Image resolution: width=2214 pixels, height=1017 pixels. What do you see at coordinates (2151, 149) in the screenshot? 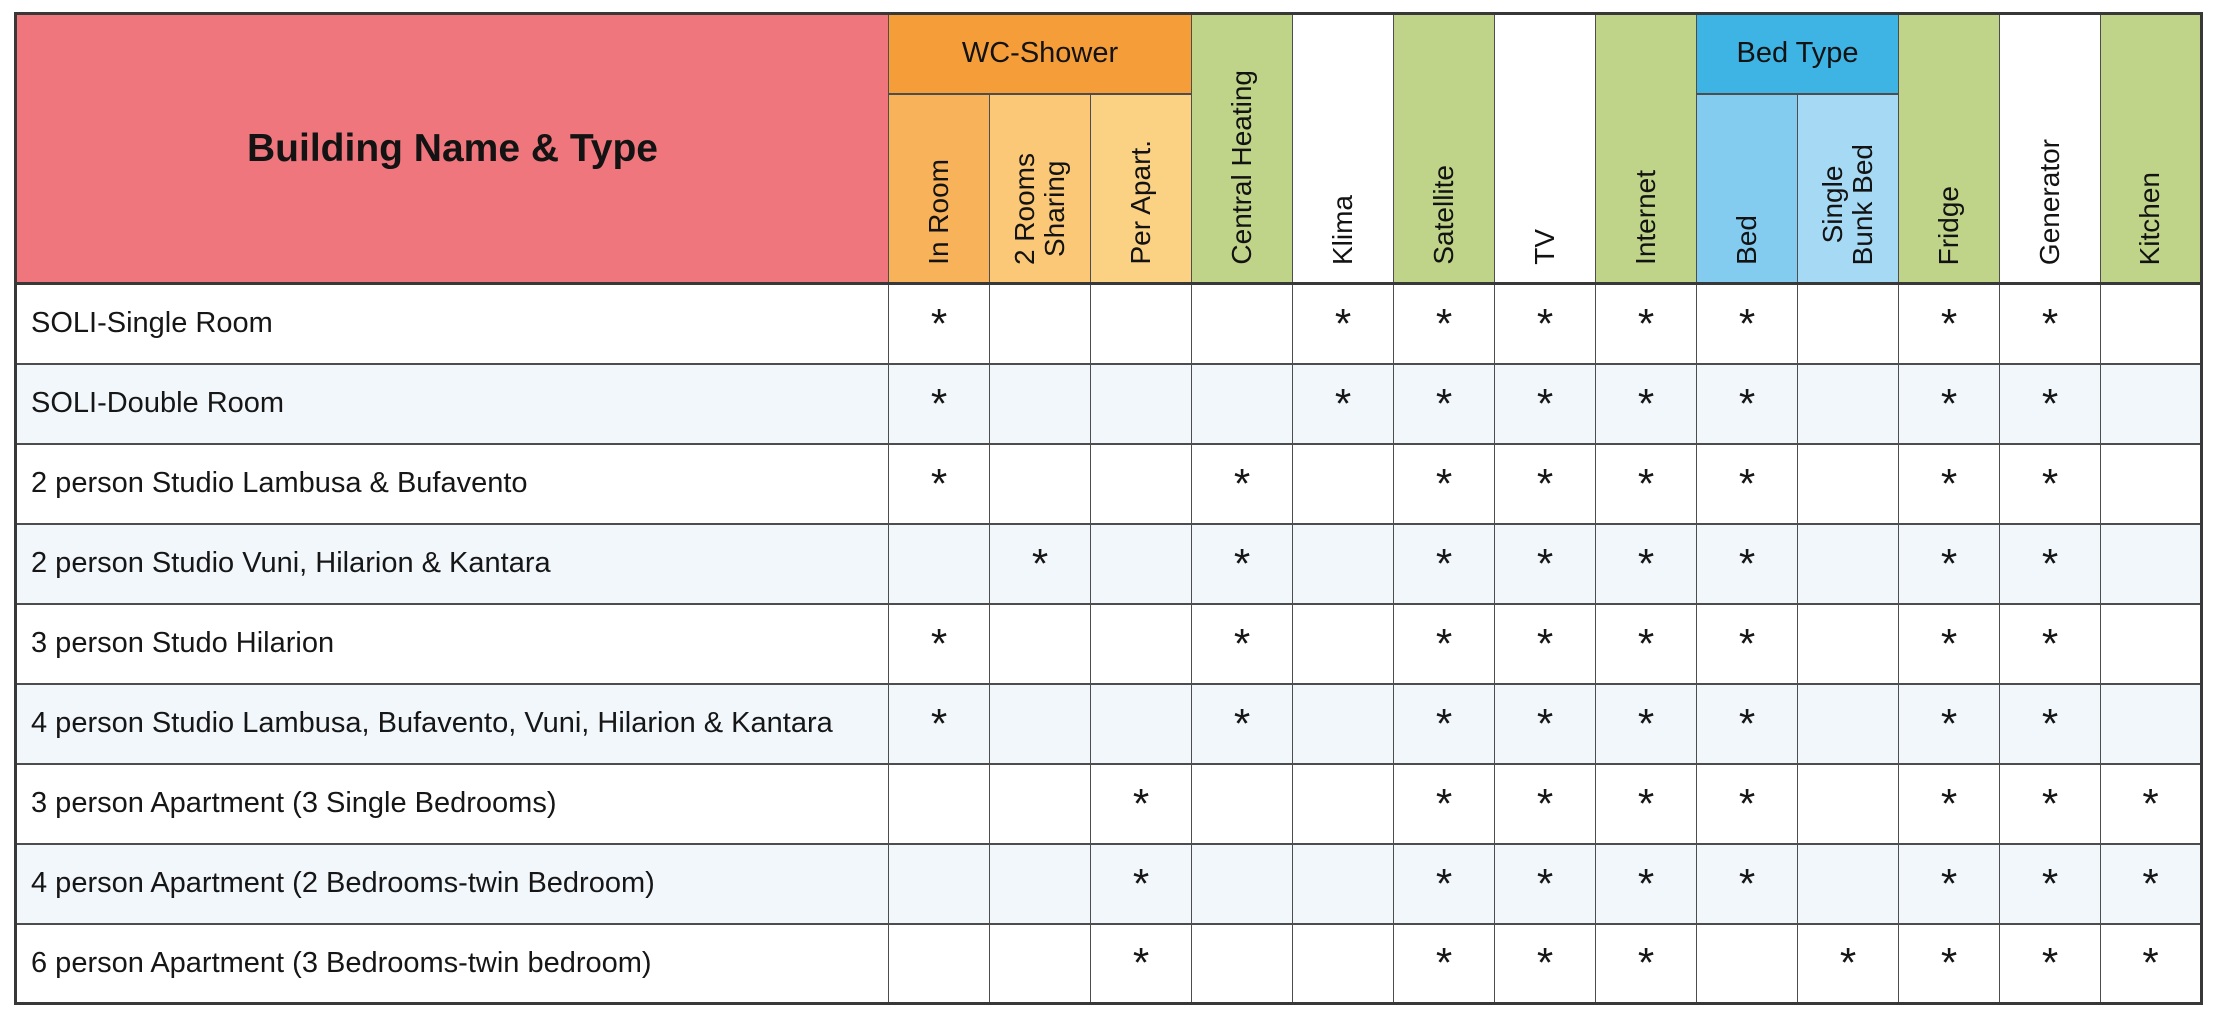
I see `column-header-kitchen: Kitchen` at bounding box center [2151, 149].